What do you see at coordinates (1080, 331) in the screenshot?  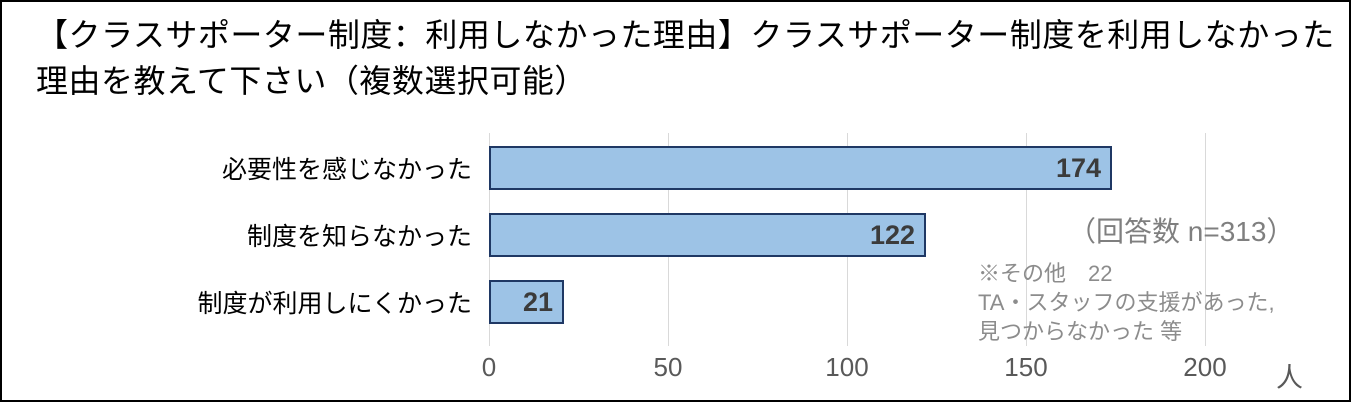 I see `note-line: 見つからなかった 等` at bounding box center [1080, 331].